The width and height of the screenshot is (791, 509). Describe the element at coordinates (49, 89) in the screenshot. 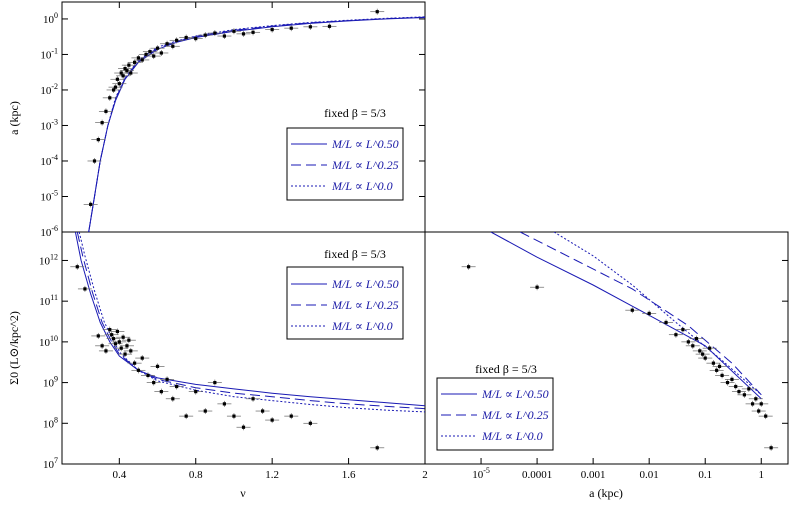

I see `y-tick-label: 10⁻²` at that location.